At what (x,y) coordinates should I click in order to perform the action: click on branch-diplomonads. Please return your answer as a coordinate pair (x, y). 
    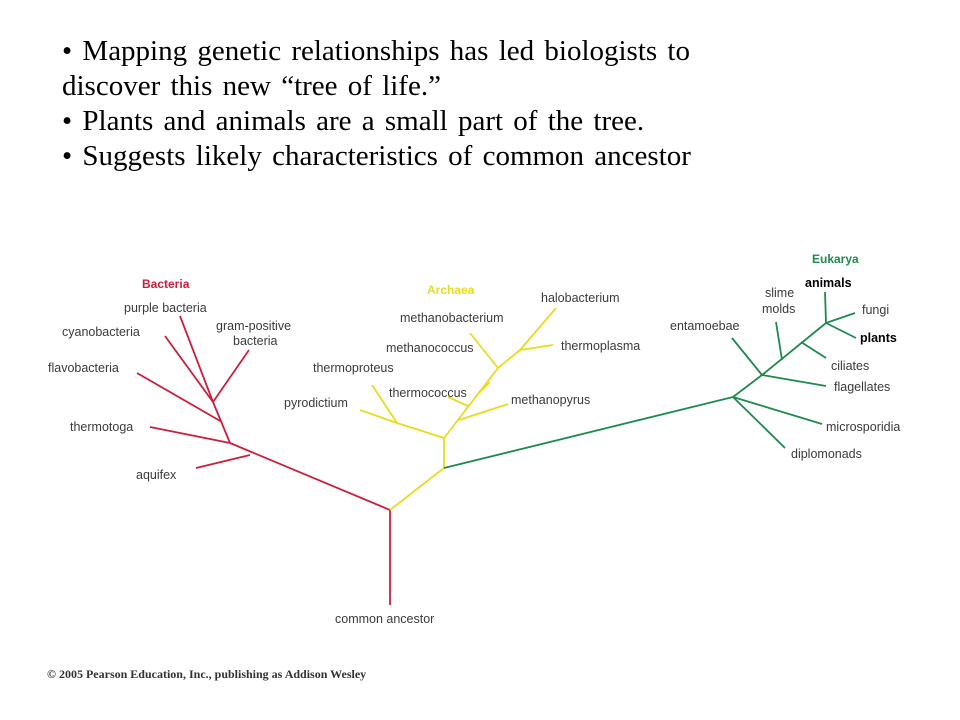
    Looking at the image, I should click on (759, 422).